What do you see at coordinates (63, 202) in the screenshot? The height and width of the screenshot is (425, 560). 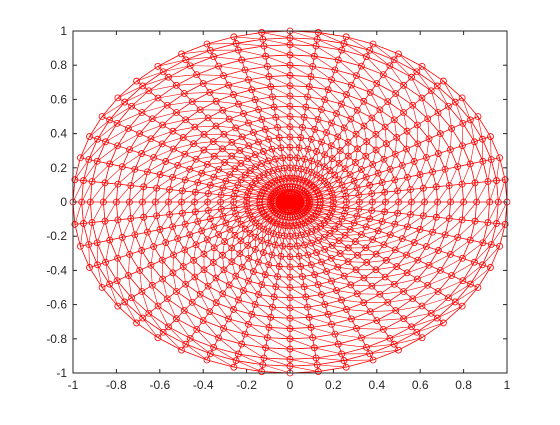 I see `y-tick-label: 0` at bounding box center [63, 202].